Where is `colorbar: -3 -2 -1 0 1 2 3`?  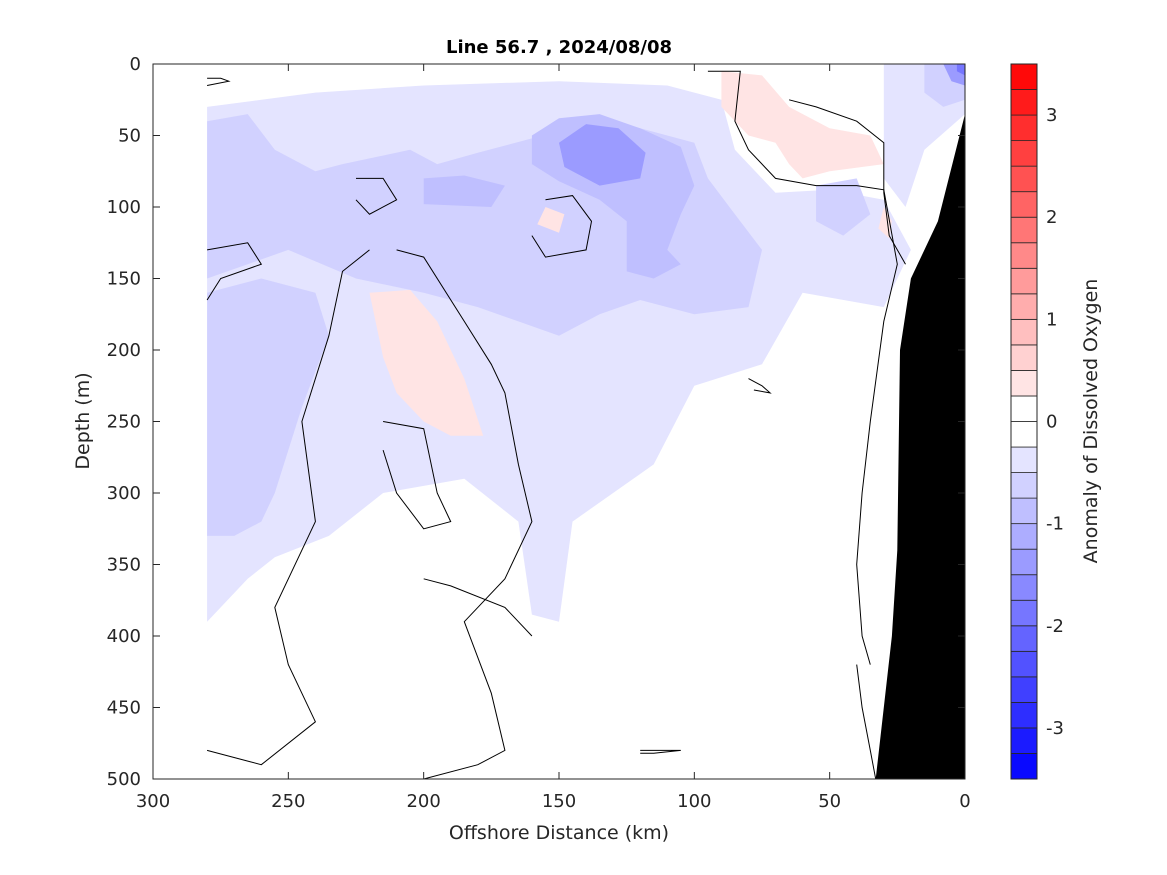
colorbar: -3 -2 -1 0 1 2 3 is located at coordinates (1037, 421).